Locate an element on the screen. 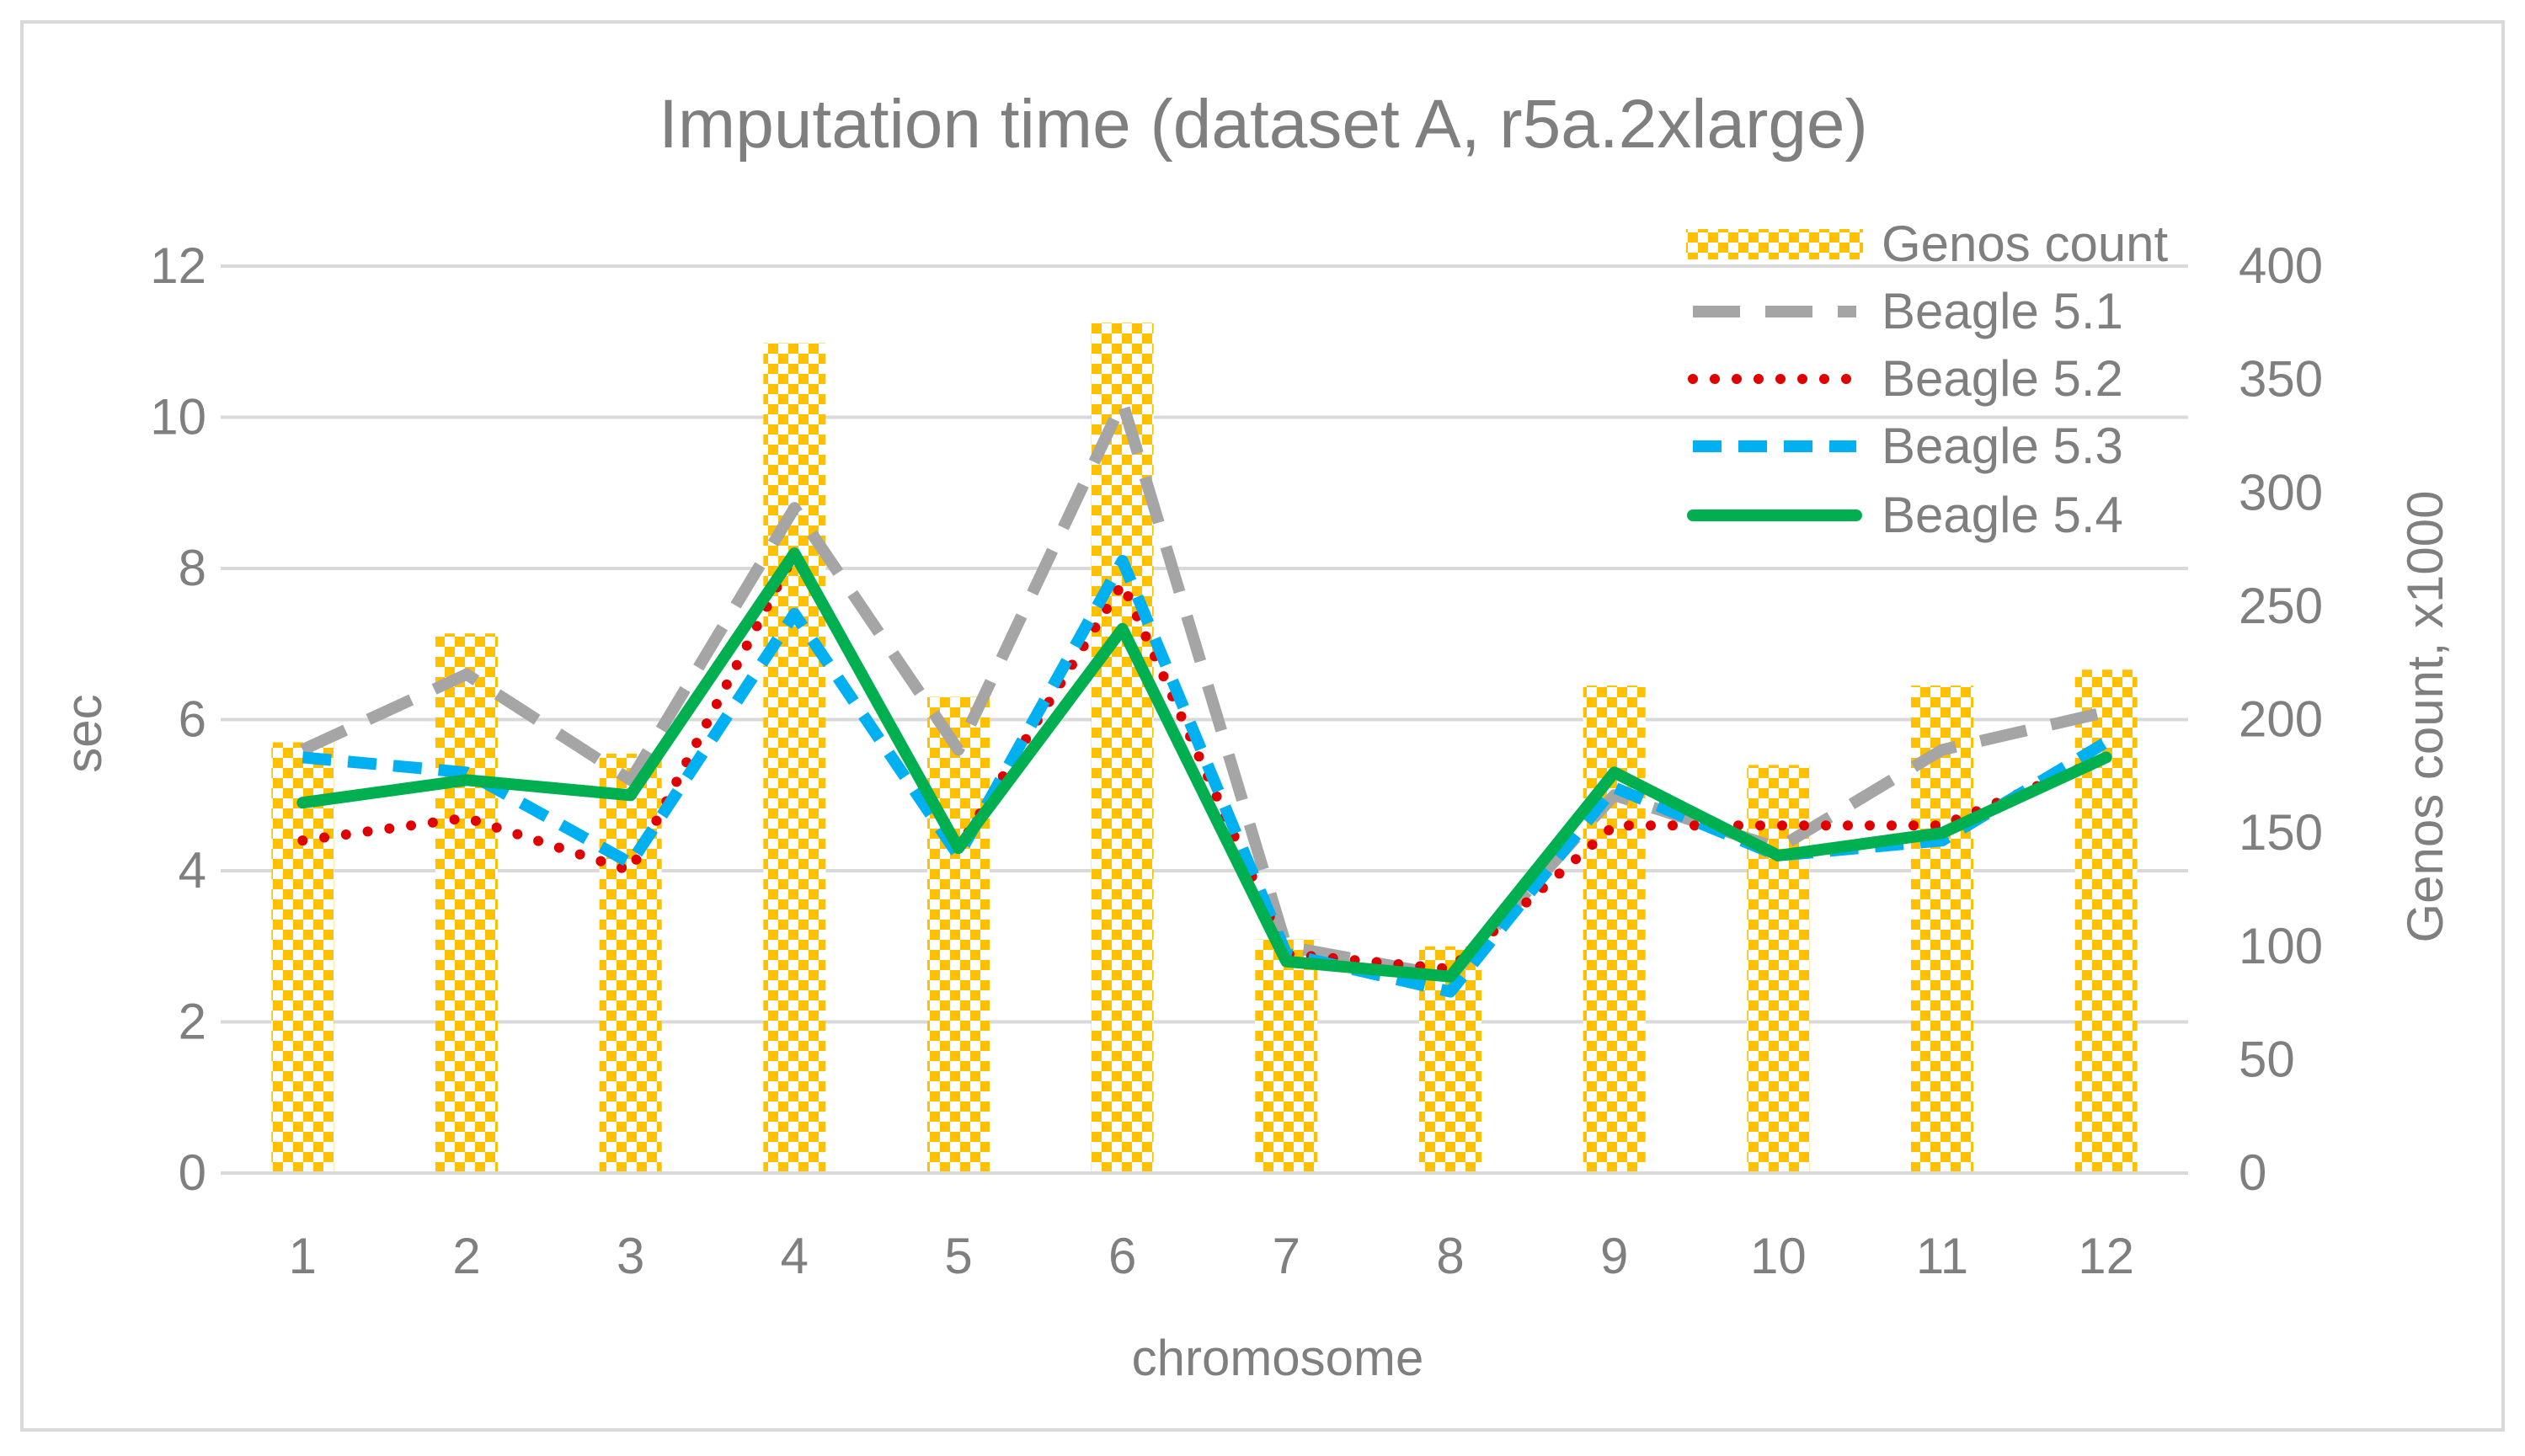 Image resolution: width=2525 pixels, height=1456 pixels. x-tick-label: 11 is located at coordinates (1942, 1256).